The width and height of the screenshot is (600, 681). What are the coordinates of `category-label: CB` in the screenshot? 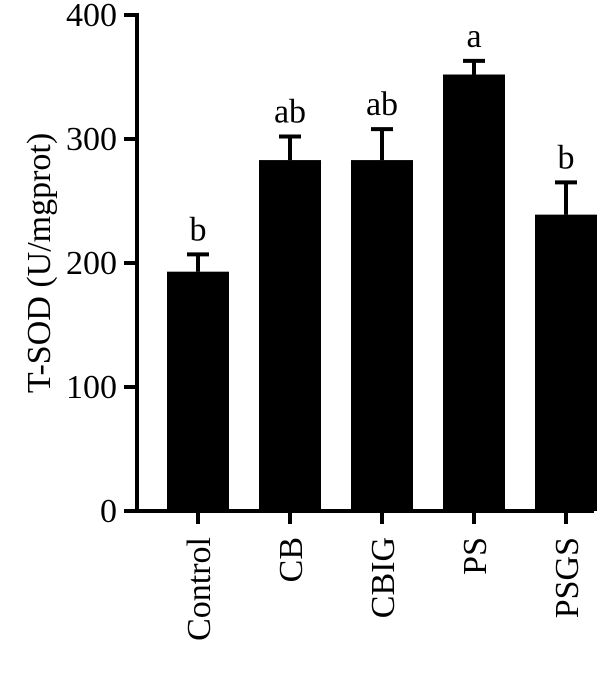 It's located at (291, 559).